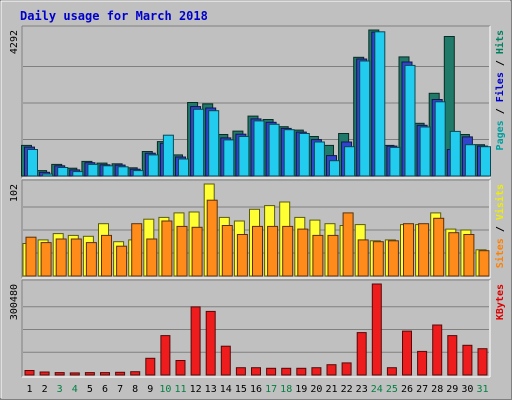 The image size is (512, 404). I want to click on x-tick-label: 10, so click(165, 389).